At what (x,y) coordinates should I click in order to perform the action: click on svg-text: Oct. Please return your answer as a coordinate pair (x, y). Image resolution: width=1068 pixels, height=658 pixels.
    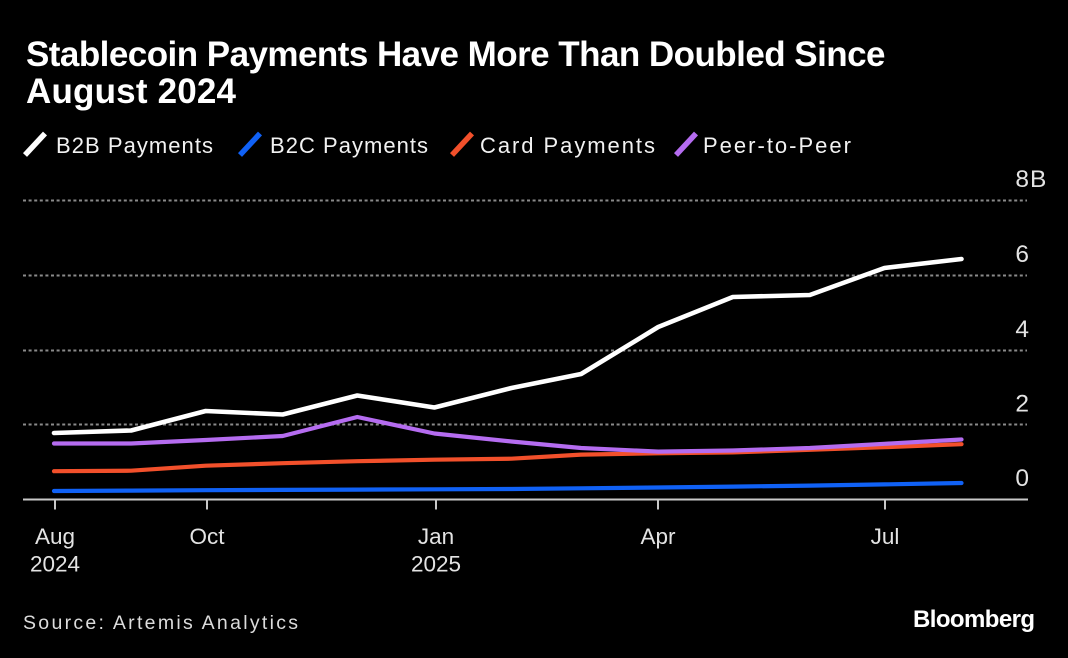
    Looking at the image, I should click on (207, 536).